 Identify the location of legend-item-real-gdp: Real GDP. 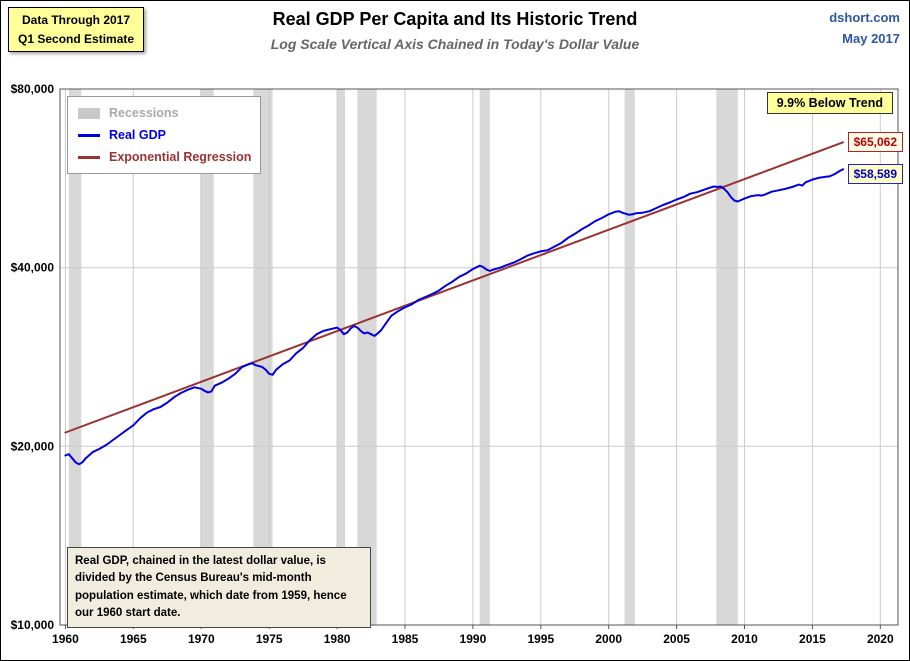
(166, 135).